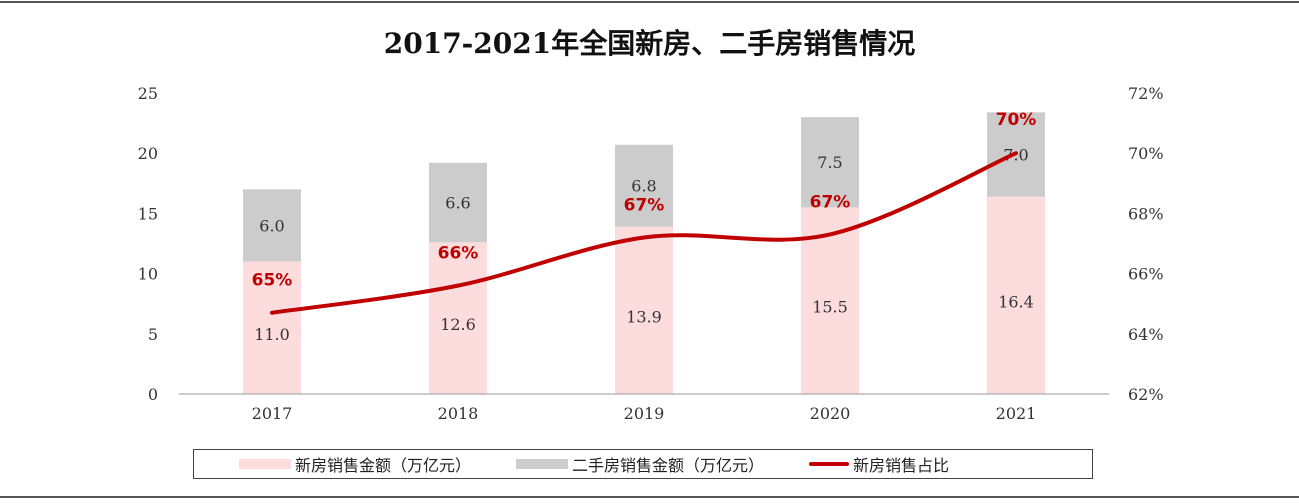 This screenshot has height=504, width=1299. Describe the element at coordinates (148, 153) in the screenshot. I see `y-left-tick: 20` at that location.